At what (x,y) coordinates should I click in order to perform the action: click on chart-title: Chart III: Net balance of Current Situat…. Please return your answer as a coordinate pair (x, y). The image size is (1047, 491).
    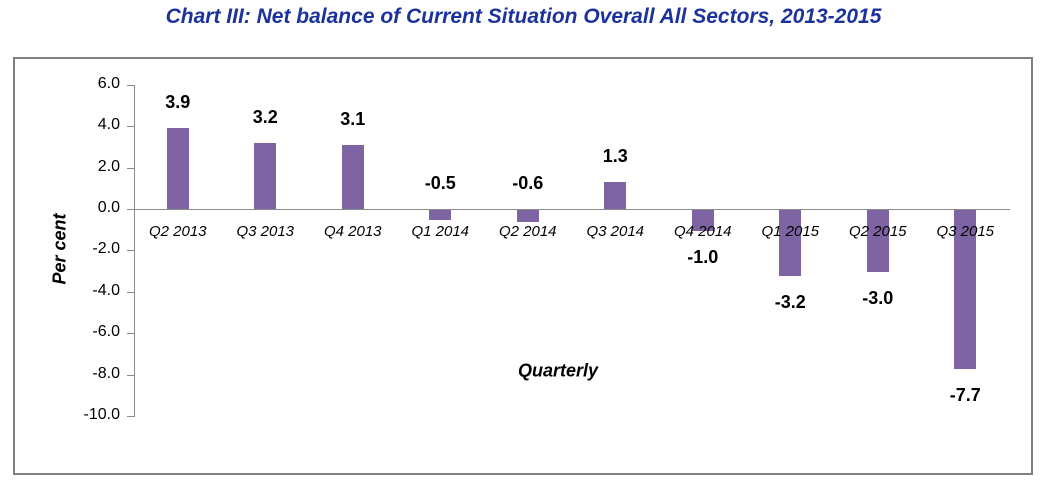
    Looking at the image, I should click on (523, 16).